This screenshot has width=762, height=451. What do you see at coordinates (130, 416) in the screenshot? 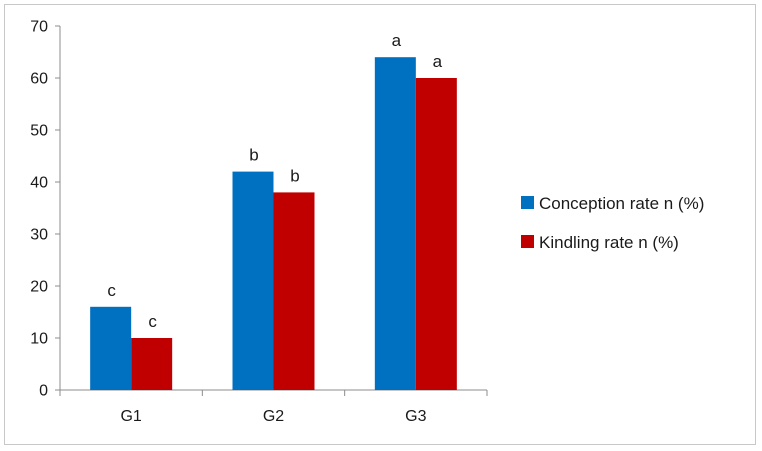
I see `x-tick-label: G1` at bounding box center [130, 416].